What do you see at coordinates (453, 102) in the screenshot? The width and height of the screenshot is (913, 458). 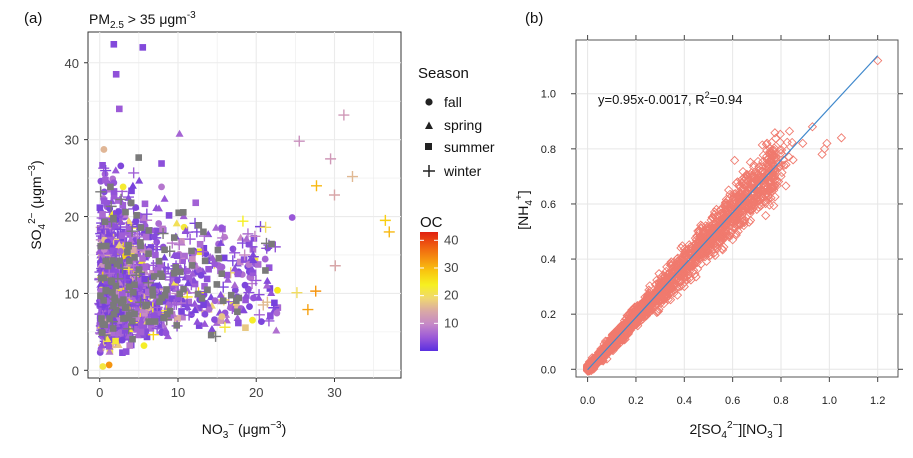 I see `legend-label-fall: fall` at bounding box center [453, 102].